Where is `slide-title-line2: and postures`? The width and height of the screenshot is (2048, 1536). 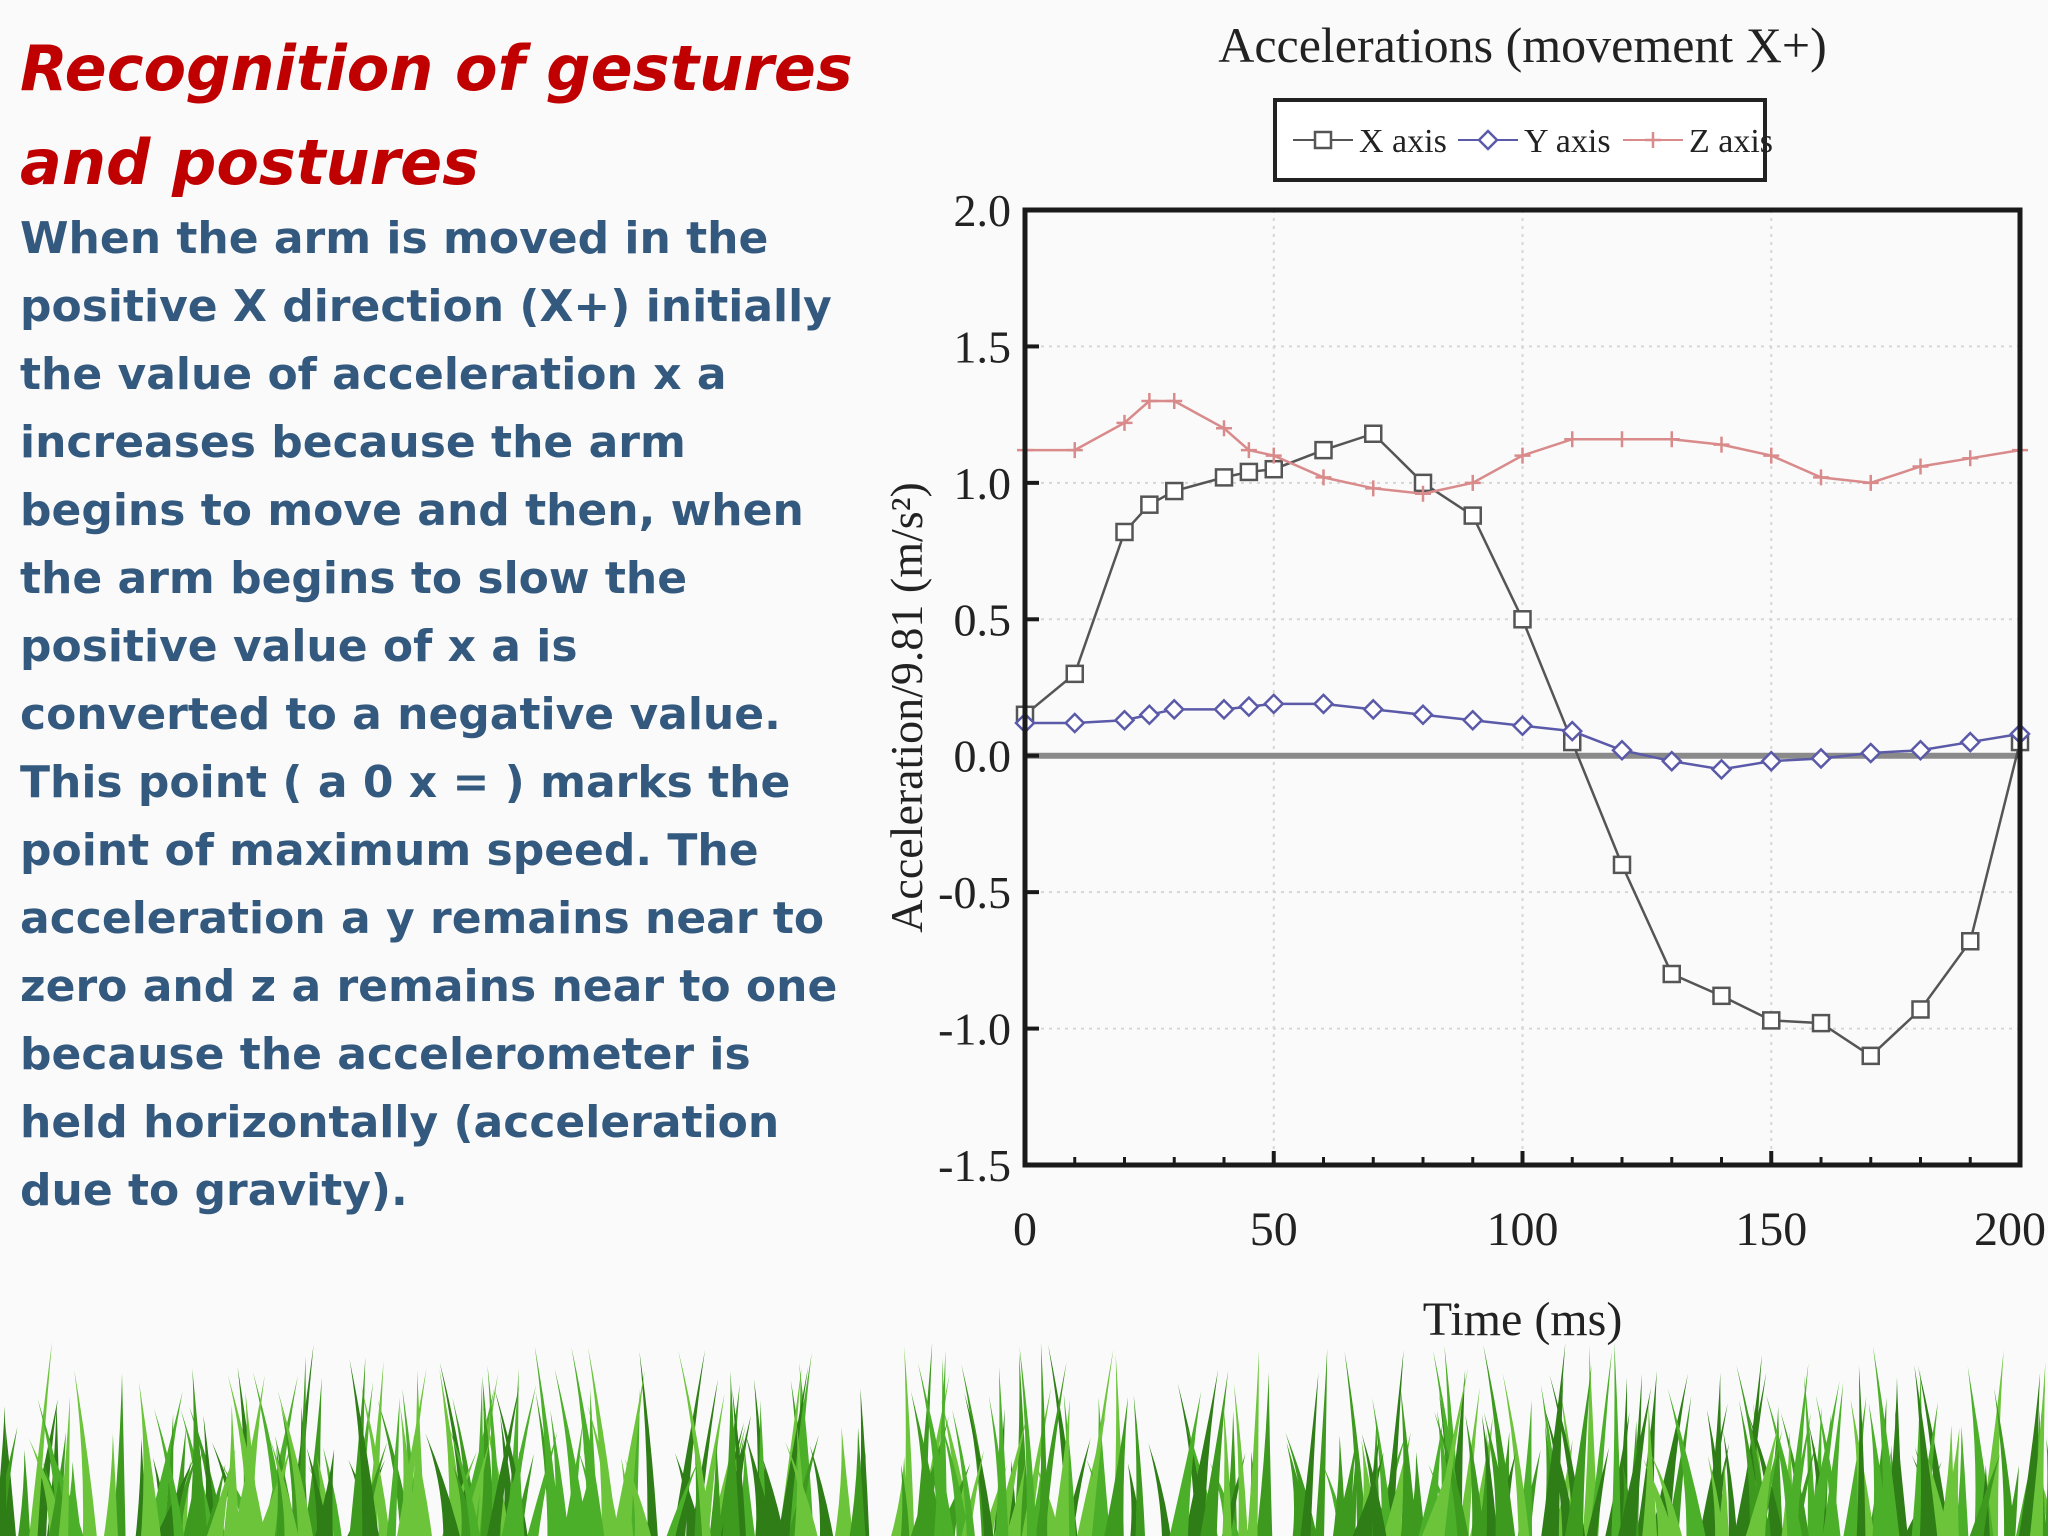 slide-title-line2: and postures is located at coordinates (250, 162).